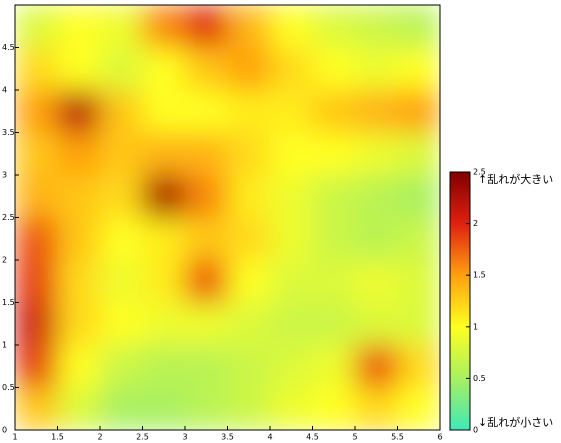  What do you see at coordinates (4, 430) in the screenshot?
I see `y-tick-label: 0` at bounding box center [4, 430].